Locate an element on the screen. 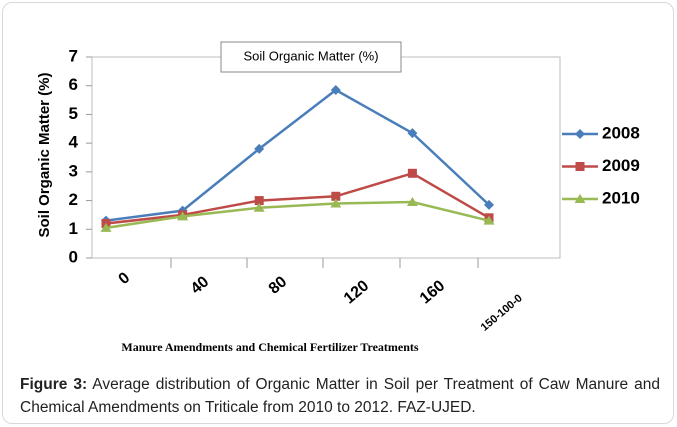 This screenshot has height=427, width=677. x-tick-label: 160 is located at coordinates (432, 292).